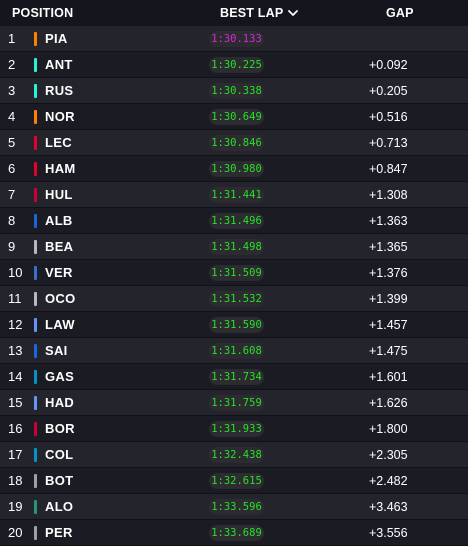  I want to click on gap-value: +0.205, so click(388, 90).